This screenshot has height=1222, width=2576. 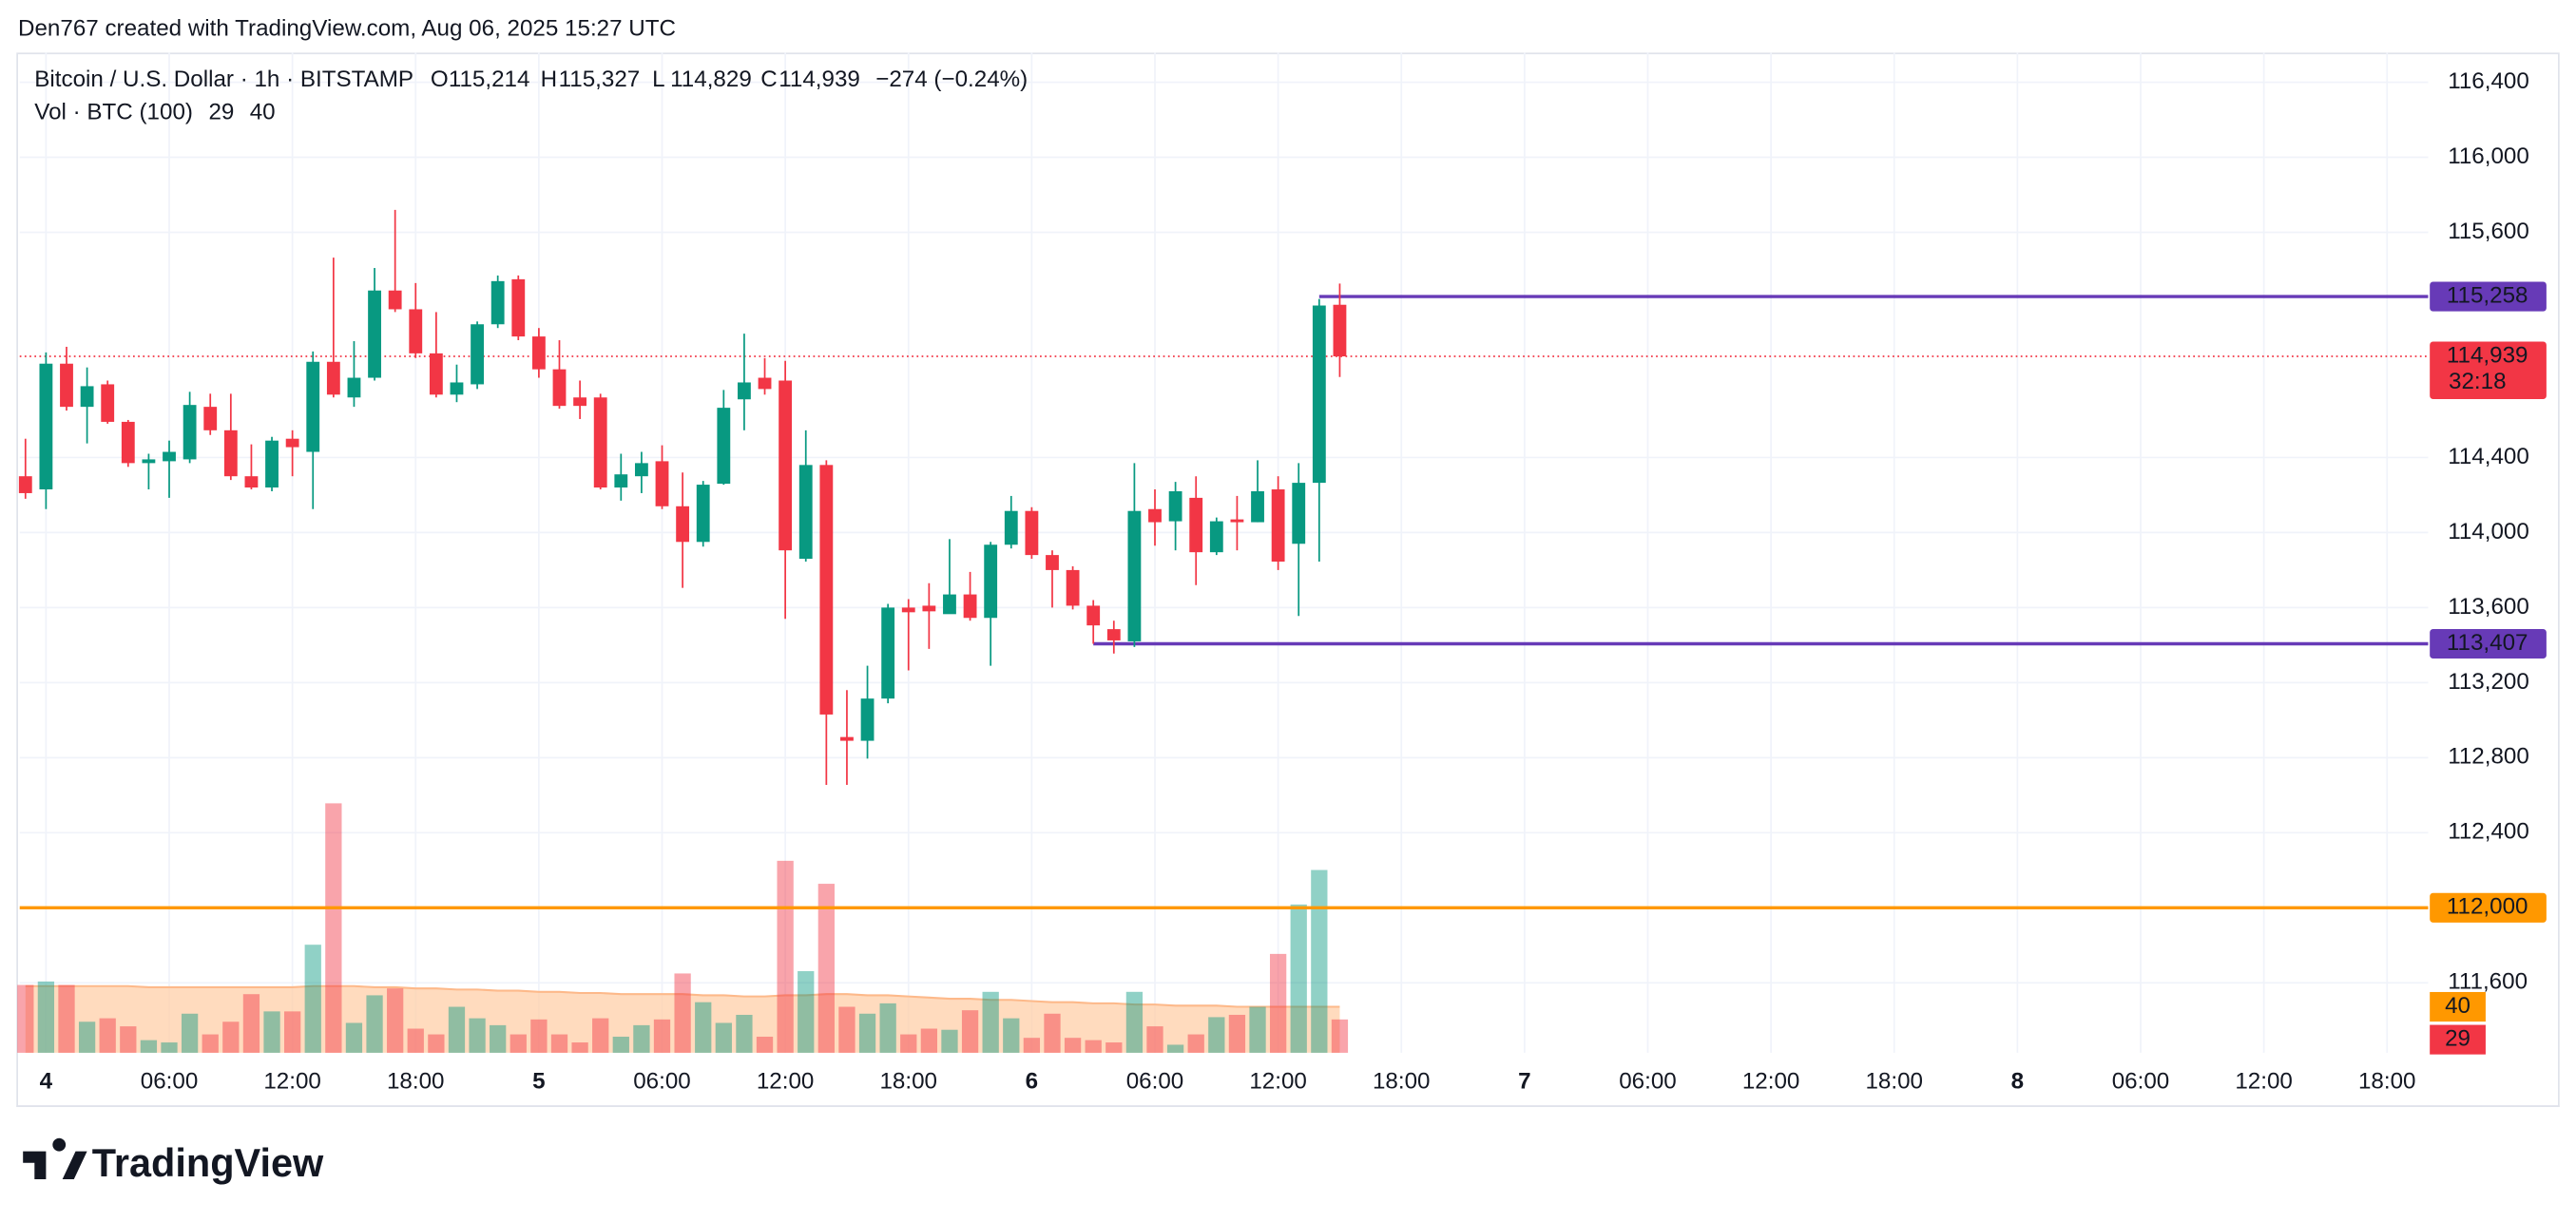 What do you see at coordinates (2488, 355) in the screenshot?
I see `last-price-label: 114,939` at bounding box center [2488, 355].